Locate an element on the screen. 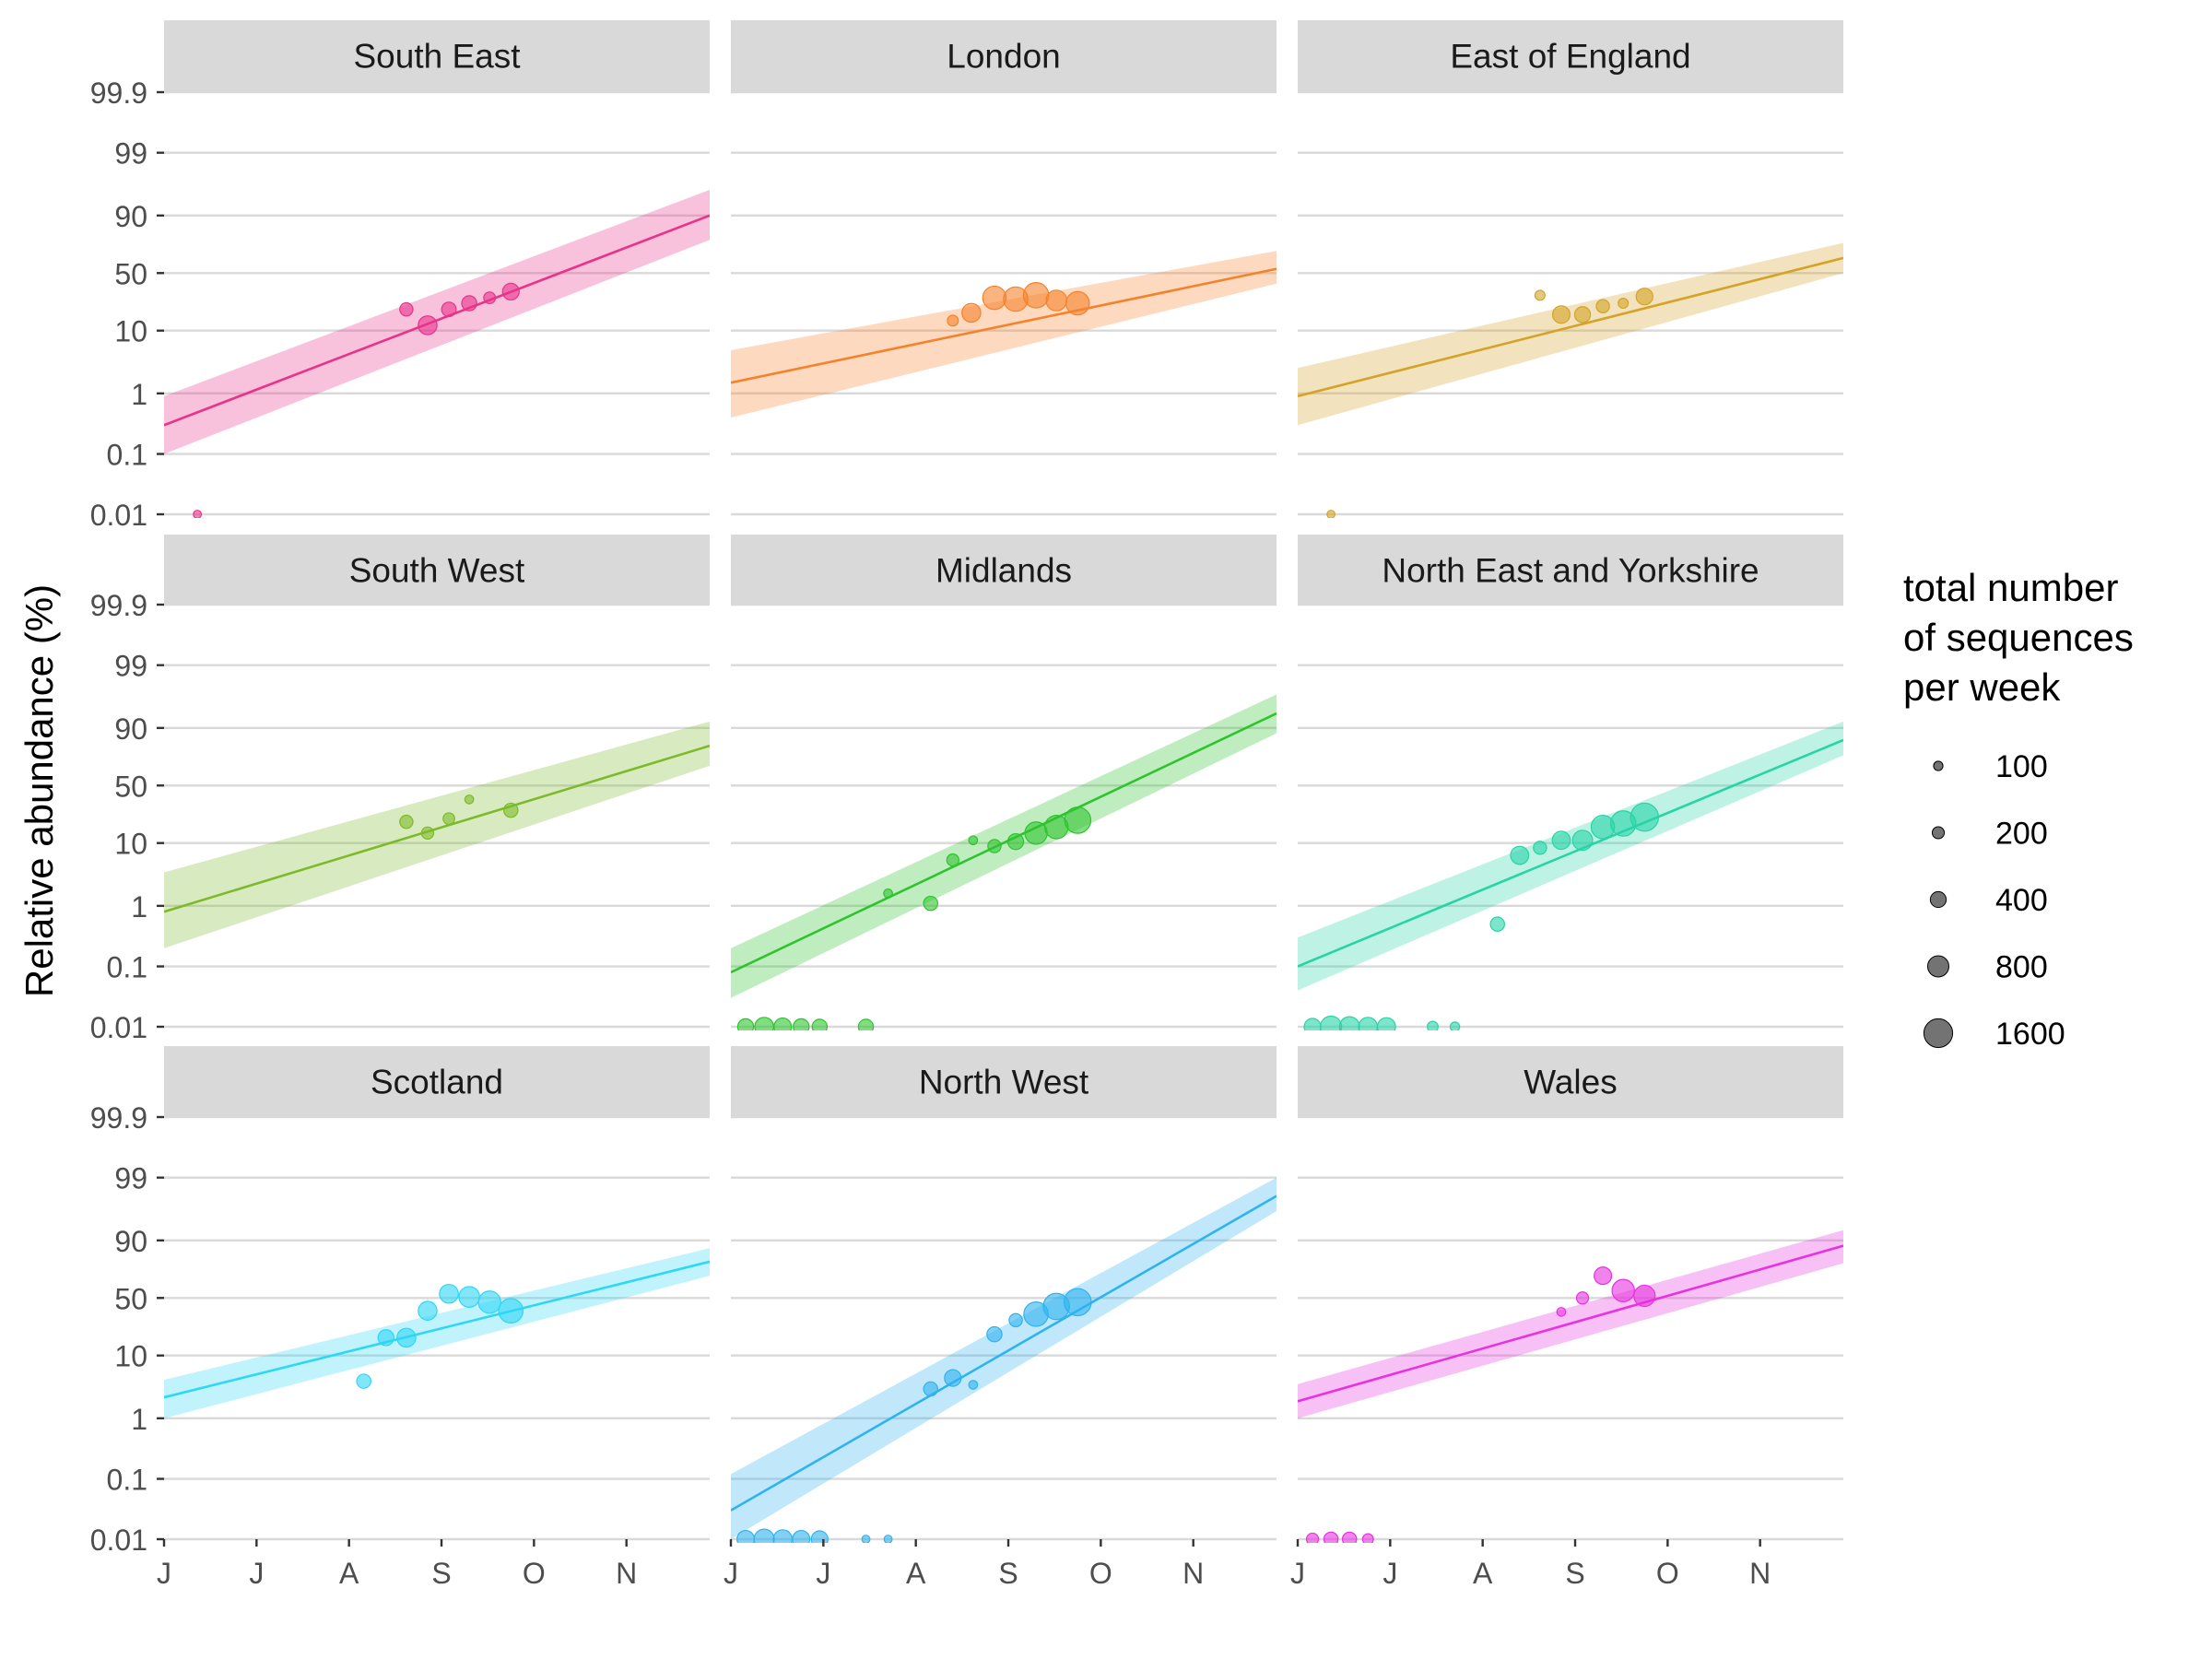  facet-strip-label: North East and Yorkshire is located at coordinates (1570, 571).